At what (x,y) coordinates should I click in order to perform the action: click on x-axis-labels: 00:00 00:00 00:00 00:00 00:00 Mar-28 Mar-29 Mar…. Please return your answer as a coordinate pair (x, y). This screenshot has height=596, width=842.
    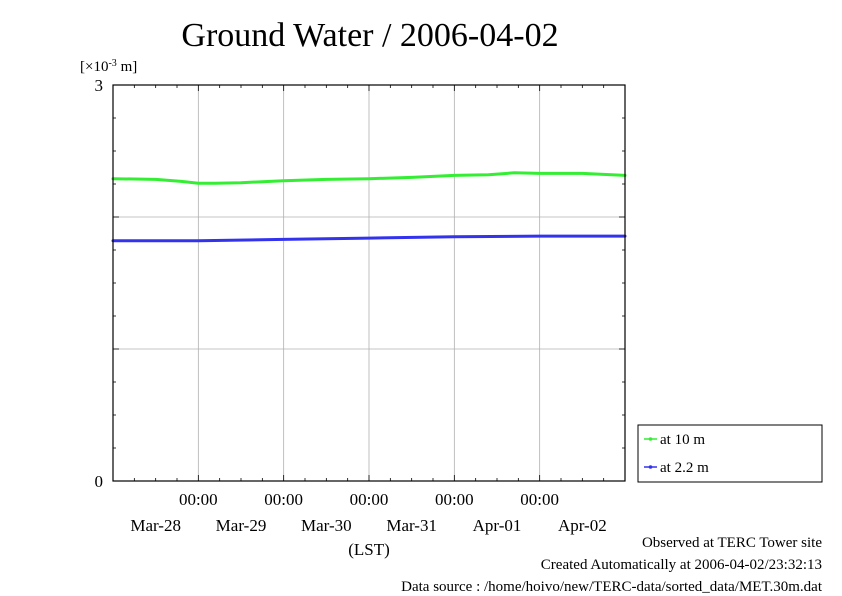
    Looking at the image, I should click on (368, 512).